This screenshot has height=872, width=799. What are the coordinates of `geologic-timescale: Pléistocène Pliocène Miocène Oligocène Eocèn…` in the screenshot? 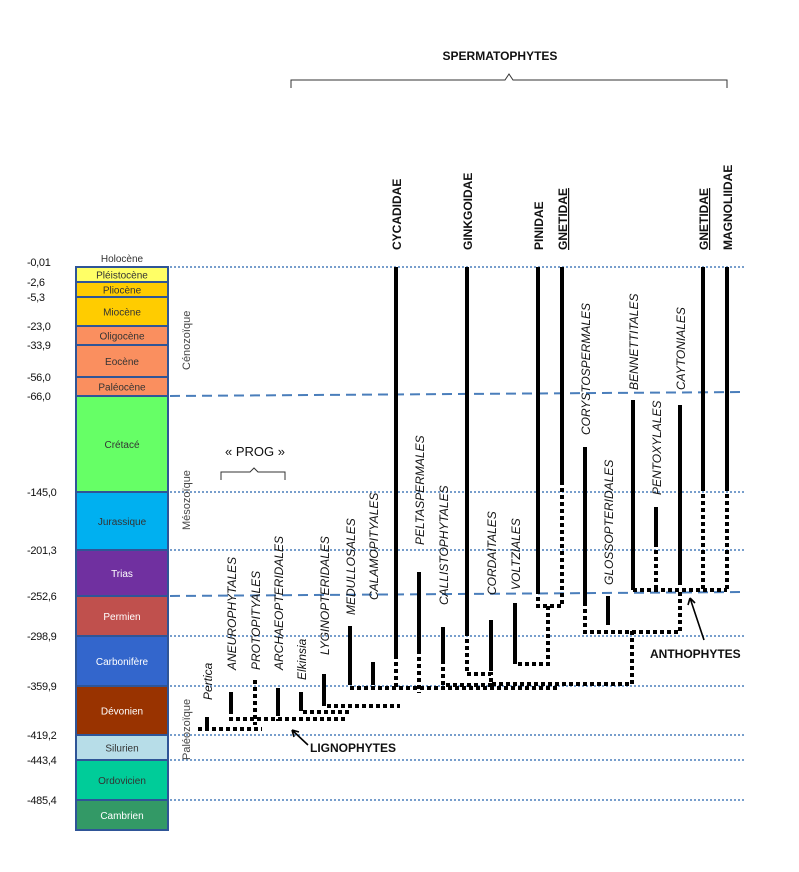 It's located at (122, 548).